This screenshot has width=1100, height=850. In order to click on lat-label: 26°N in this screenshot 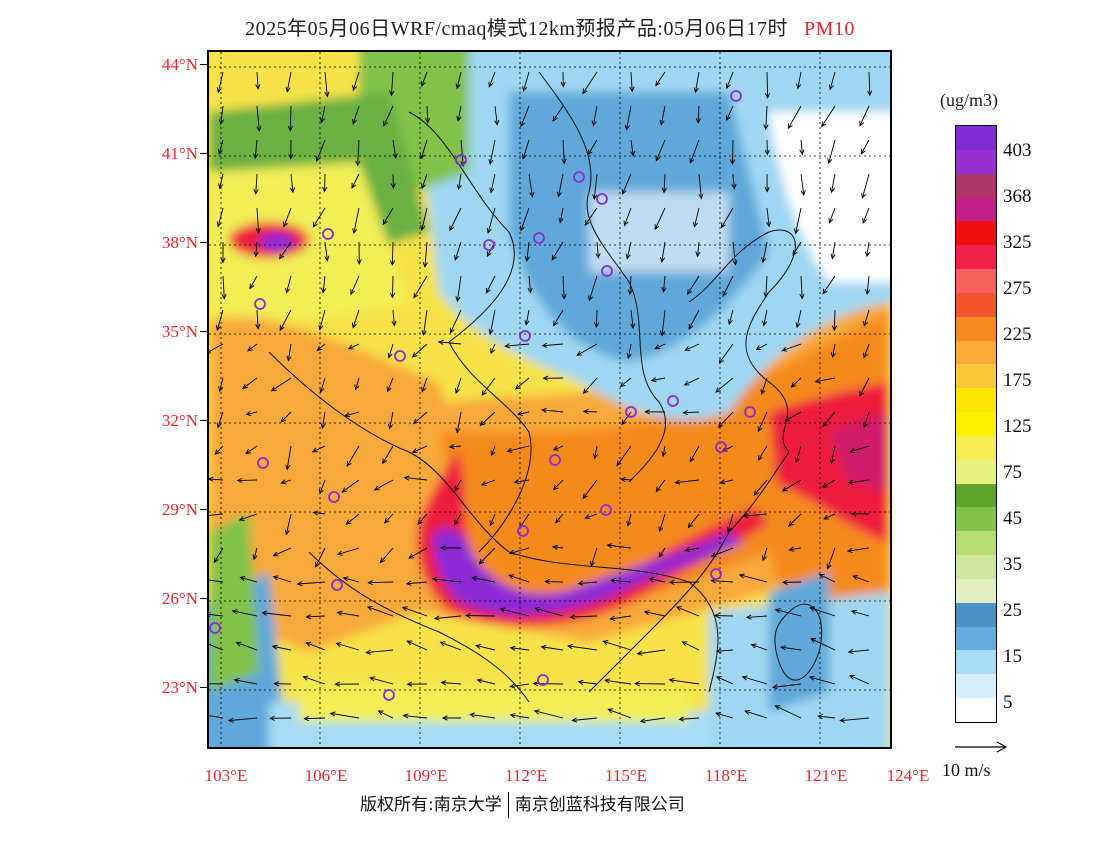, I will do `click(179, 598)`.